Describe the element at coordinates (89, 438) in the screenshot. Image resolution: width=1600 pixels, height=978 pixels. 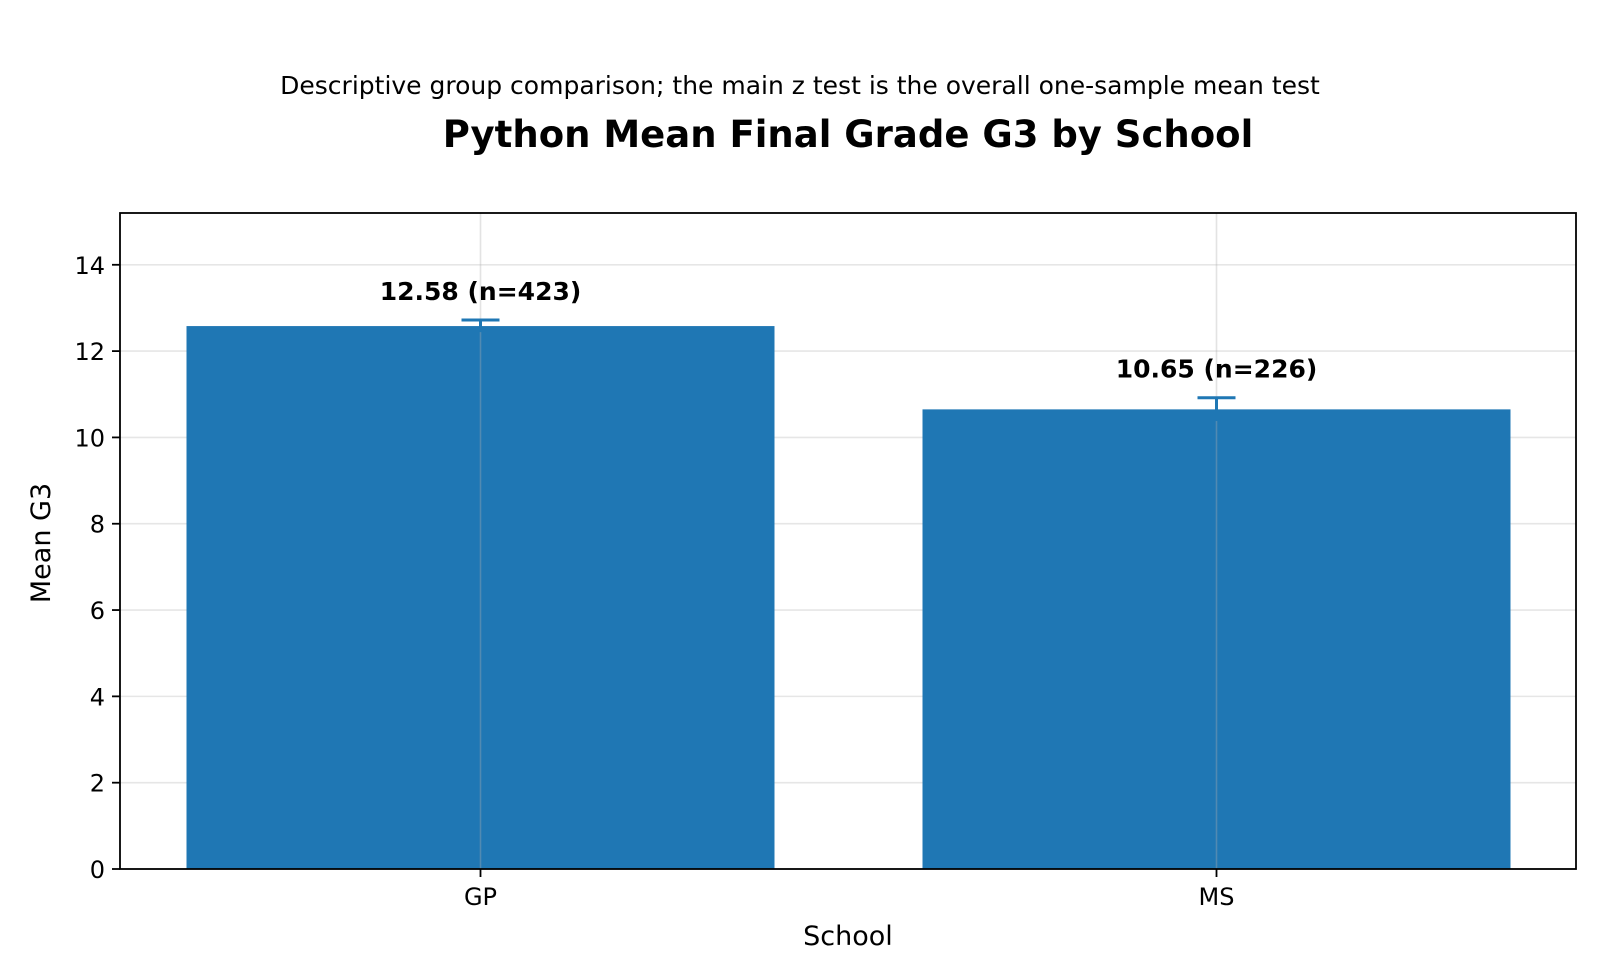
I see `y-tick-label: 10` at that location.